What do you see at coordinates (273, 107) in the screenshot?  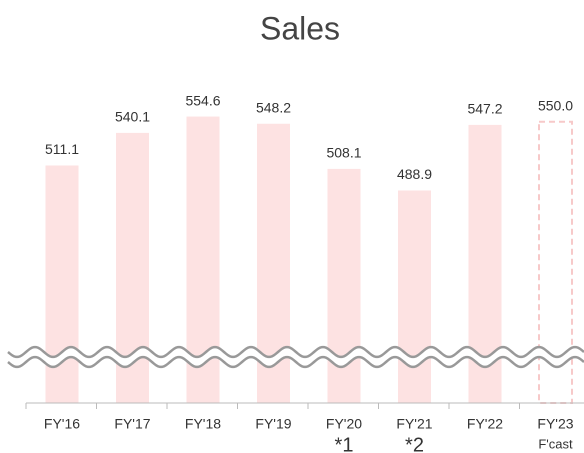 I see `data-label: 548.2` at bounding box center [273, 107].